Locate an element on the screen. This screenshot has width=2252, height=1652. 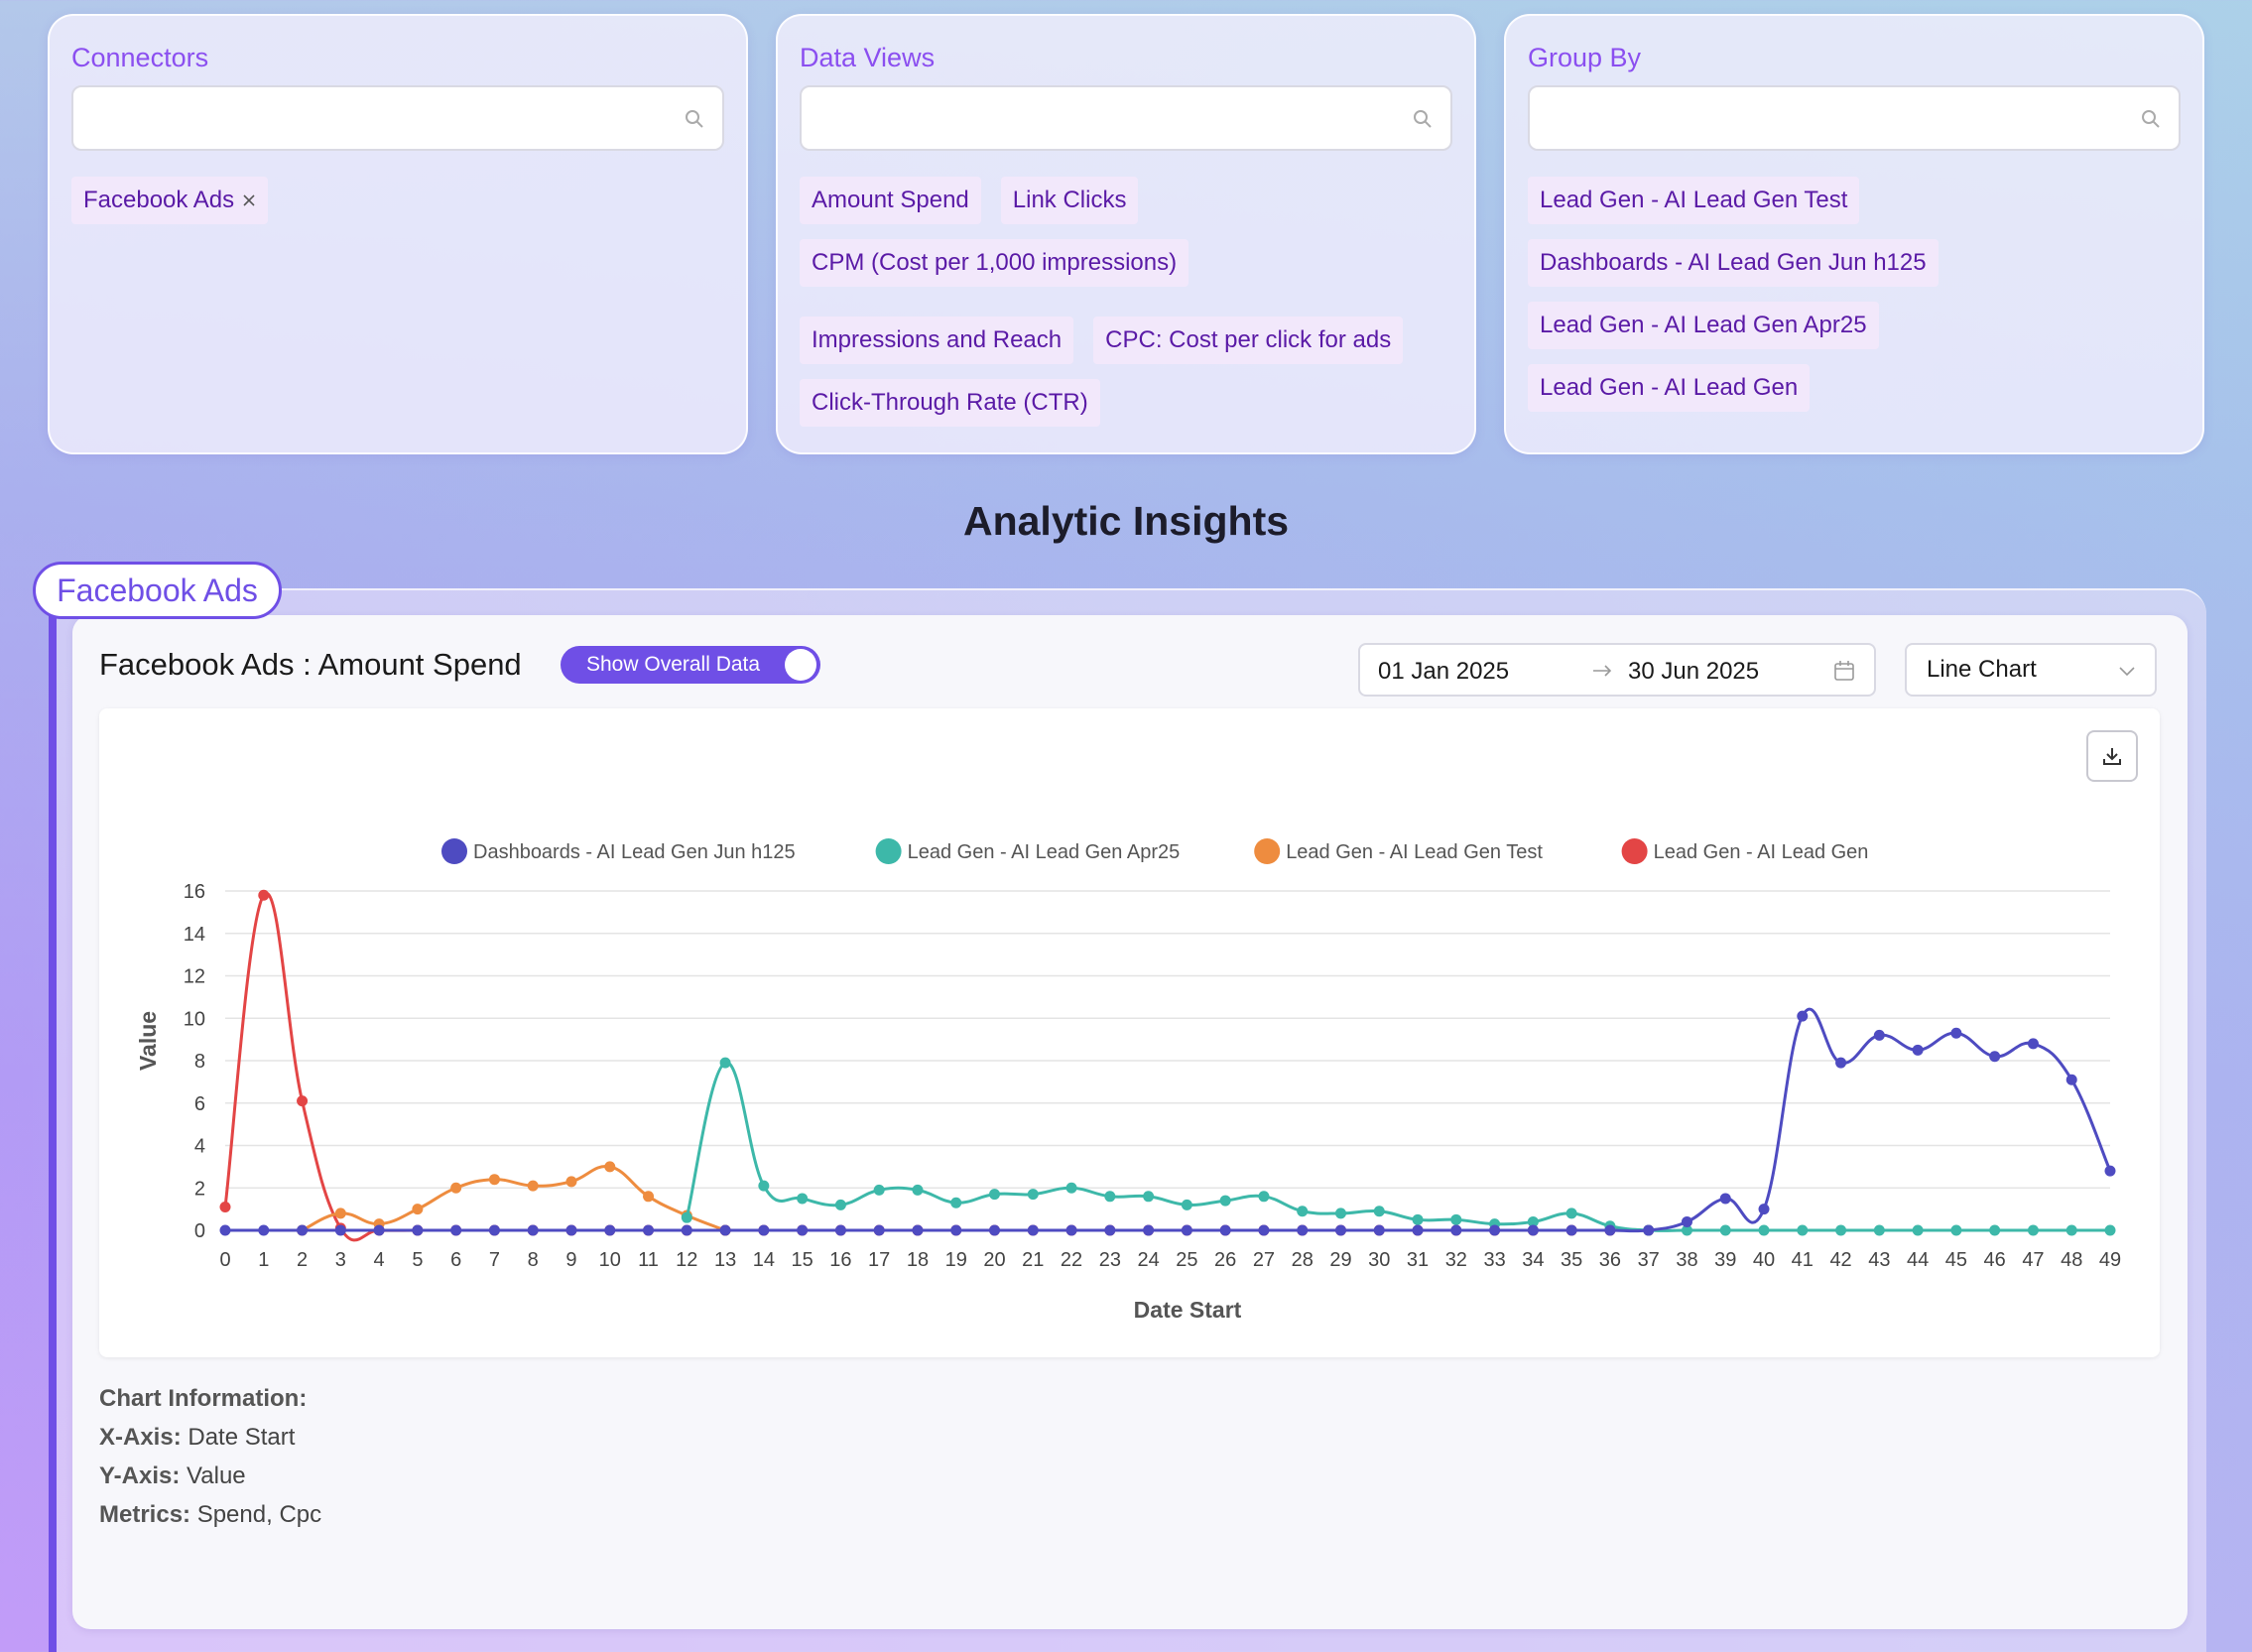
y-axis-value: Value is located at coordinates (217, 1475).